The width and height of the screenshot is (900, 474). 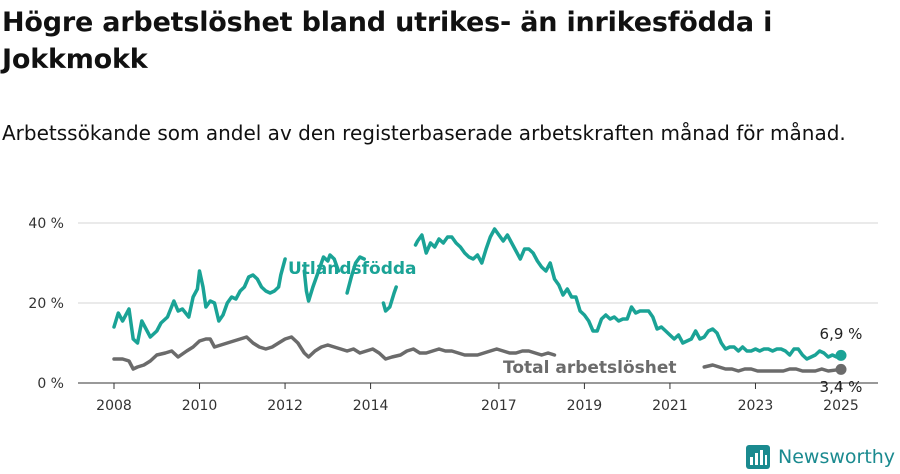 I want to click on end-value-utlandsfodda: 6,9 %, so click(x=841, y=334).